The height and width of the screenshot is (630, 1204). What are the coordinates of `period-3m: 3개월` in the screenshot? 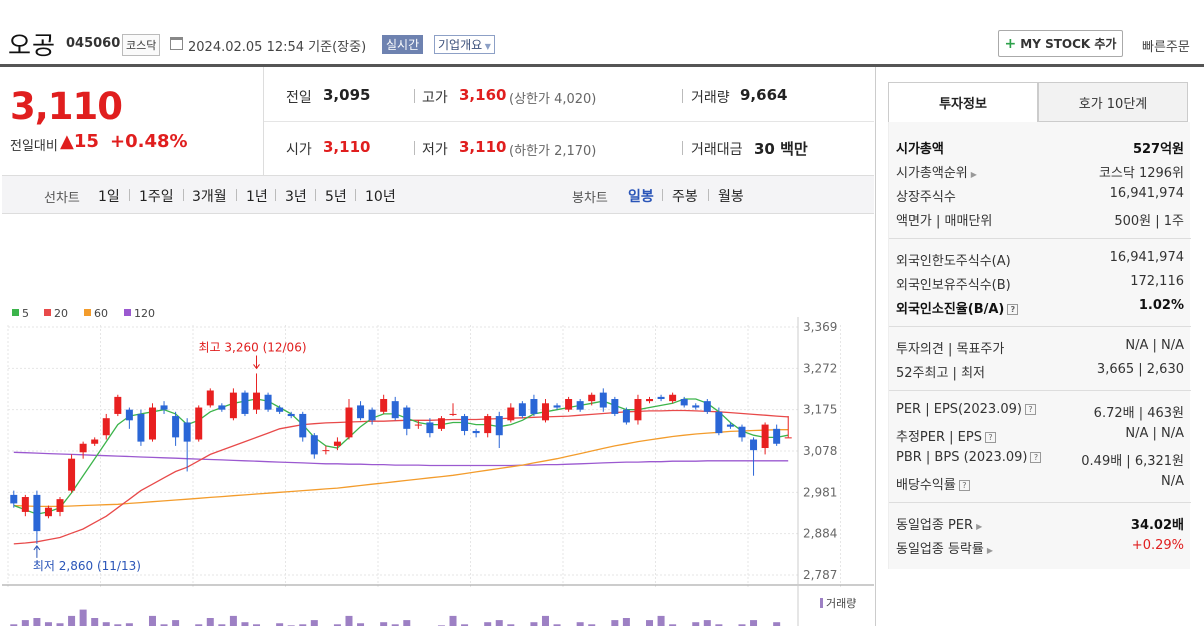 It's located at (209, 197).